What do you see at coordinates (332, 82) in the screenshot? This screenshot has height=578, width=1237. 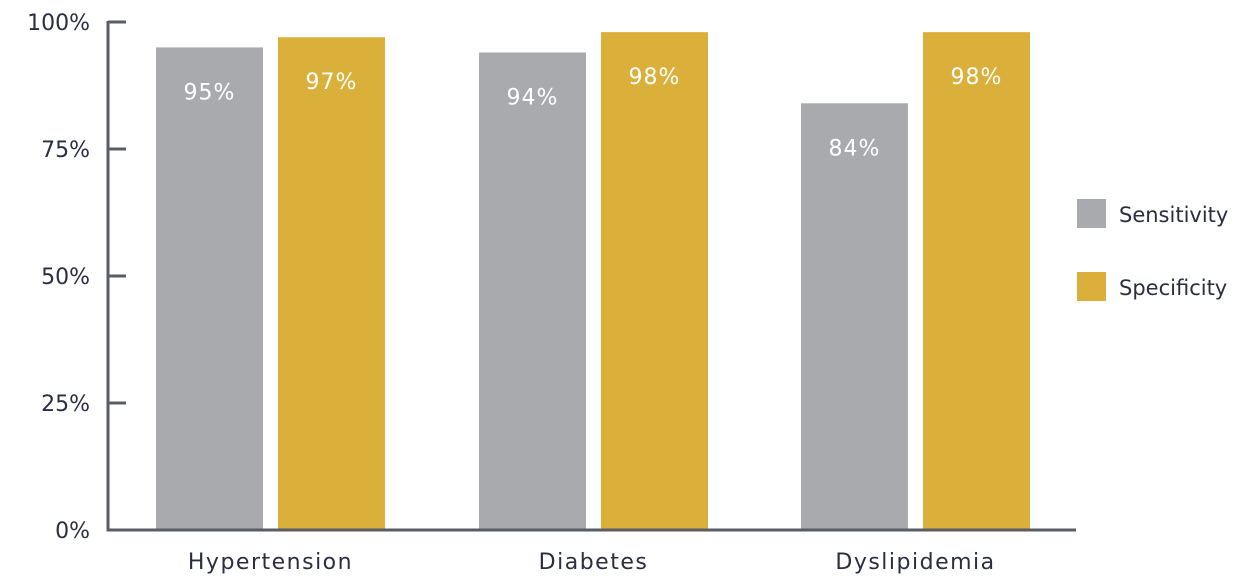 I see `data-label-specificity-hypertension: 97%` at bounding box center [332, 82].